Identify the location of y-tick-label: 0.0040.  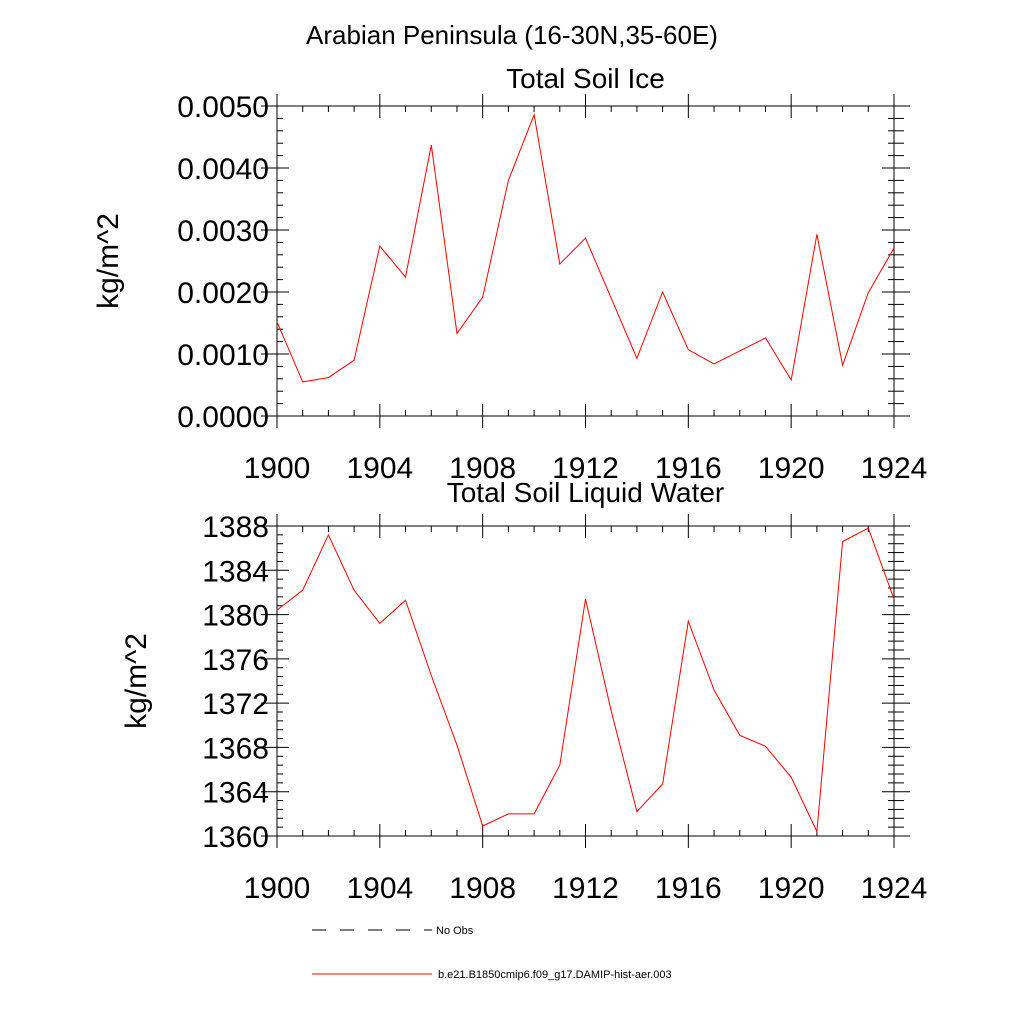
(223, 169).